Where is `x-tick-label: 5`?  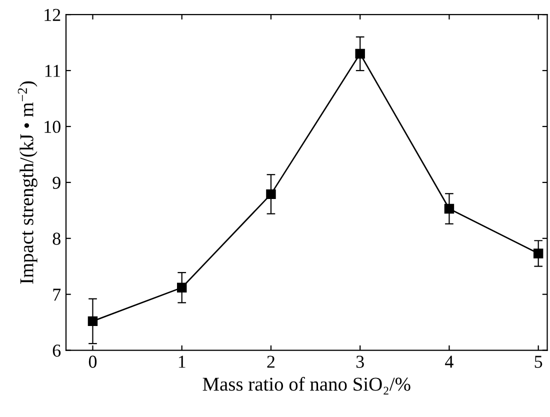
x-tick-label: 5 is located at coordinates (538, 362).